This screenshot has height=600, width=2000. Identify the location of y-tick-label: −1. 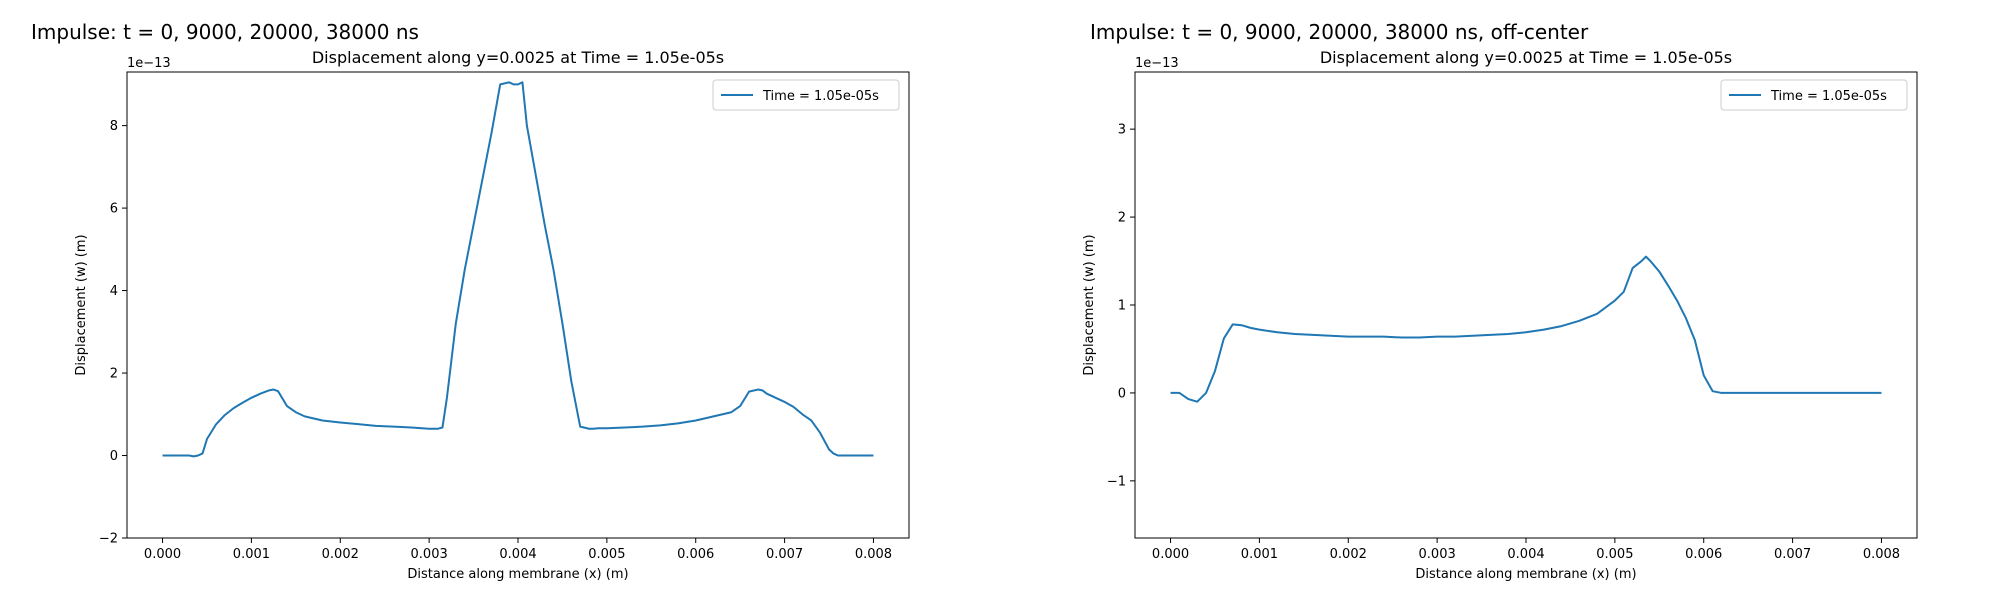
(1116, 481).